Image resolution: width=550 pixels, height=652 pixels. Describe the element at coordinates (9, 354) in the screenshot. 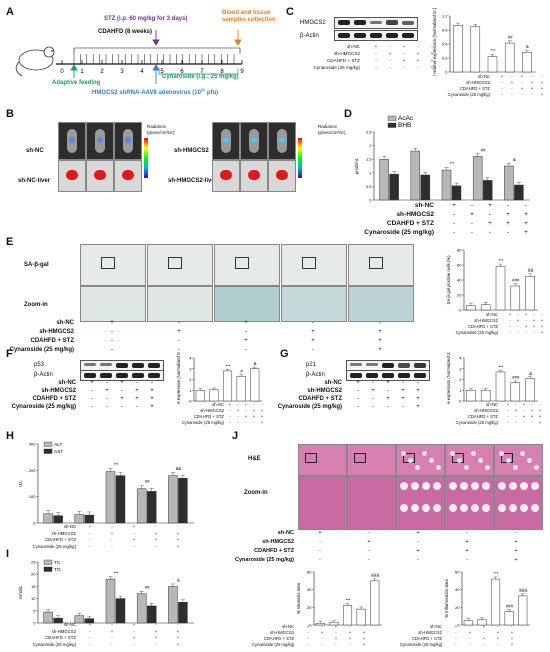

I see `panel-f-label: F` at that location.